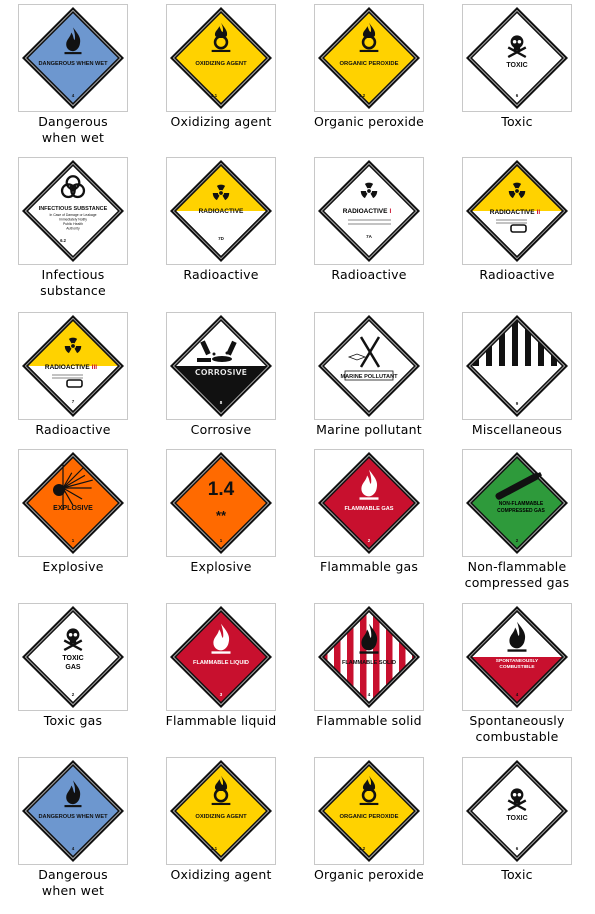 This screenshot has width=595, height=914. I want to click on sign-caption: Dangerous when wet, so click(73, 883).